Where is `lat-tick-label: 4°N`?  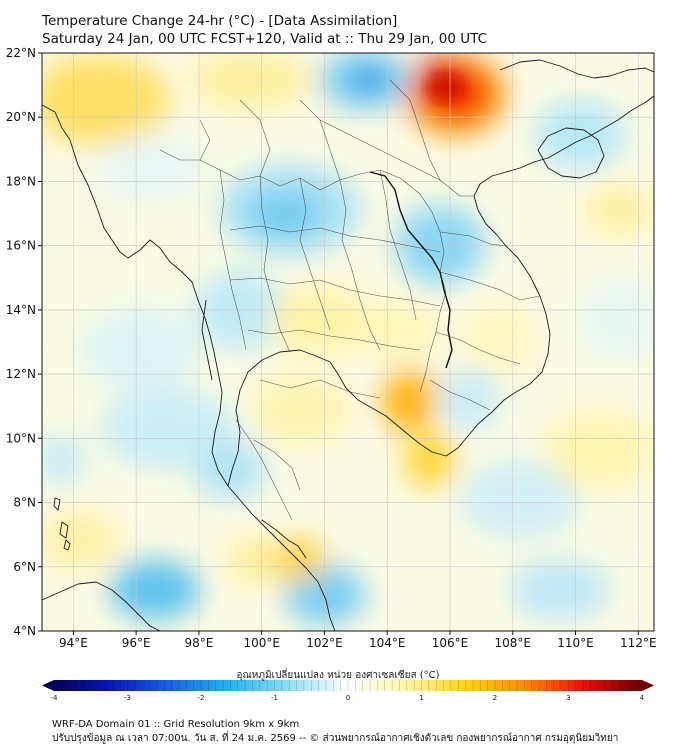 lat-tick-label: 4°N is located at coordinates (24, 631).